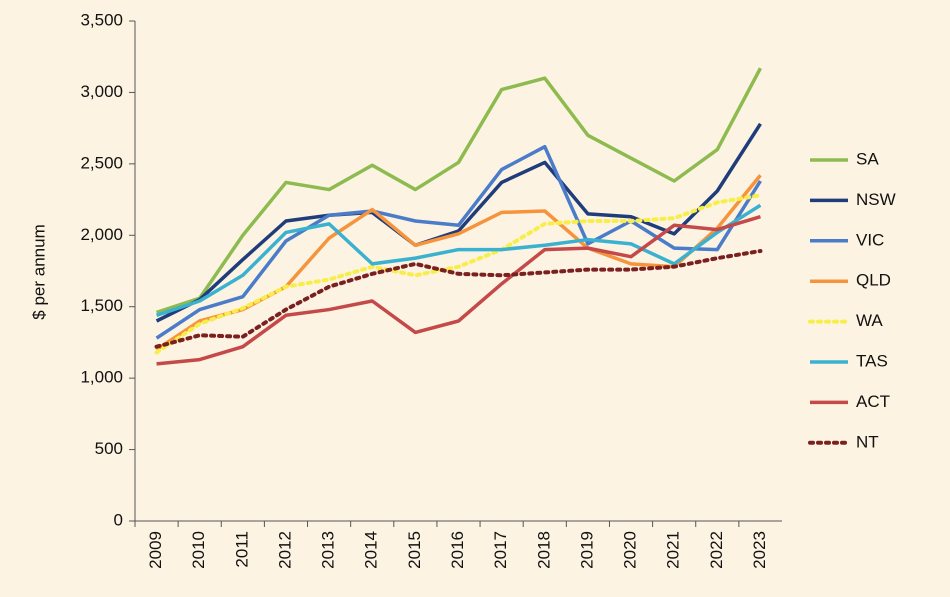  What do you see at coordinates (872, 360) in the screenshot?
I see `legend-label: TAS` at bounding box center [872, 360].